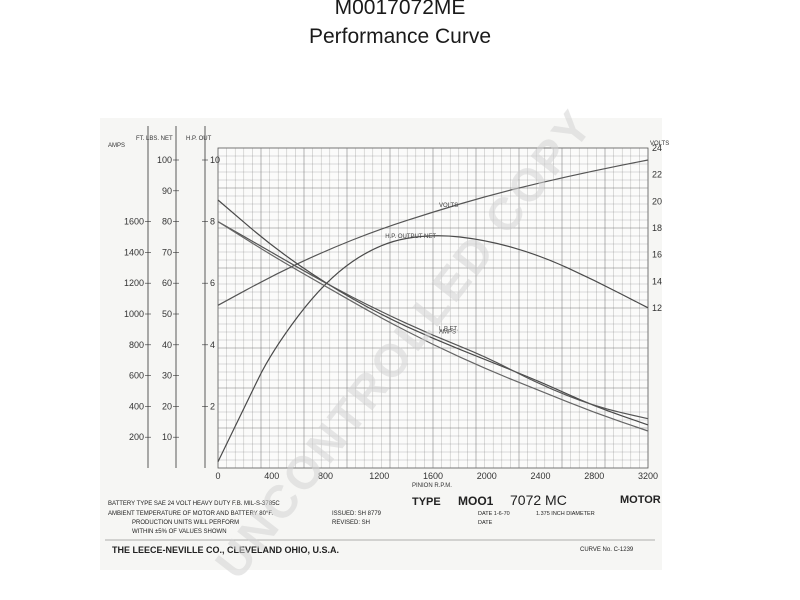 The image size is (800, 600). What do you see at coordinates (379, 476) in the screenshot?
I see `x-tick-label: 1200` at bounding box center [379, 476].